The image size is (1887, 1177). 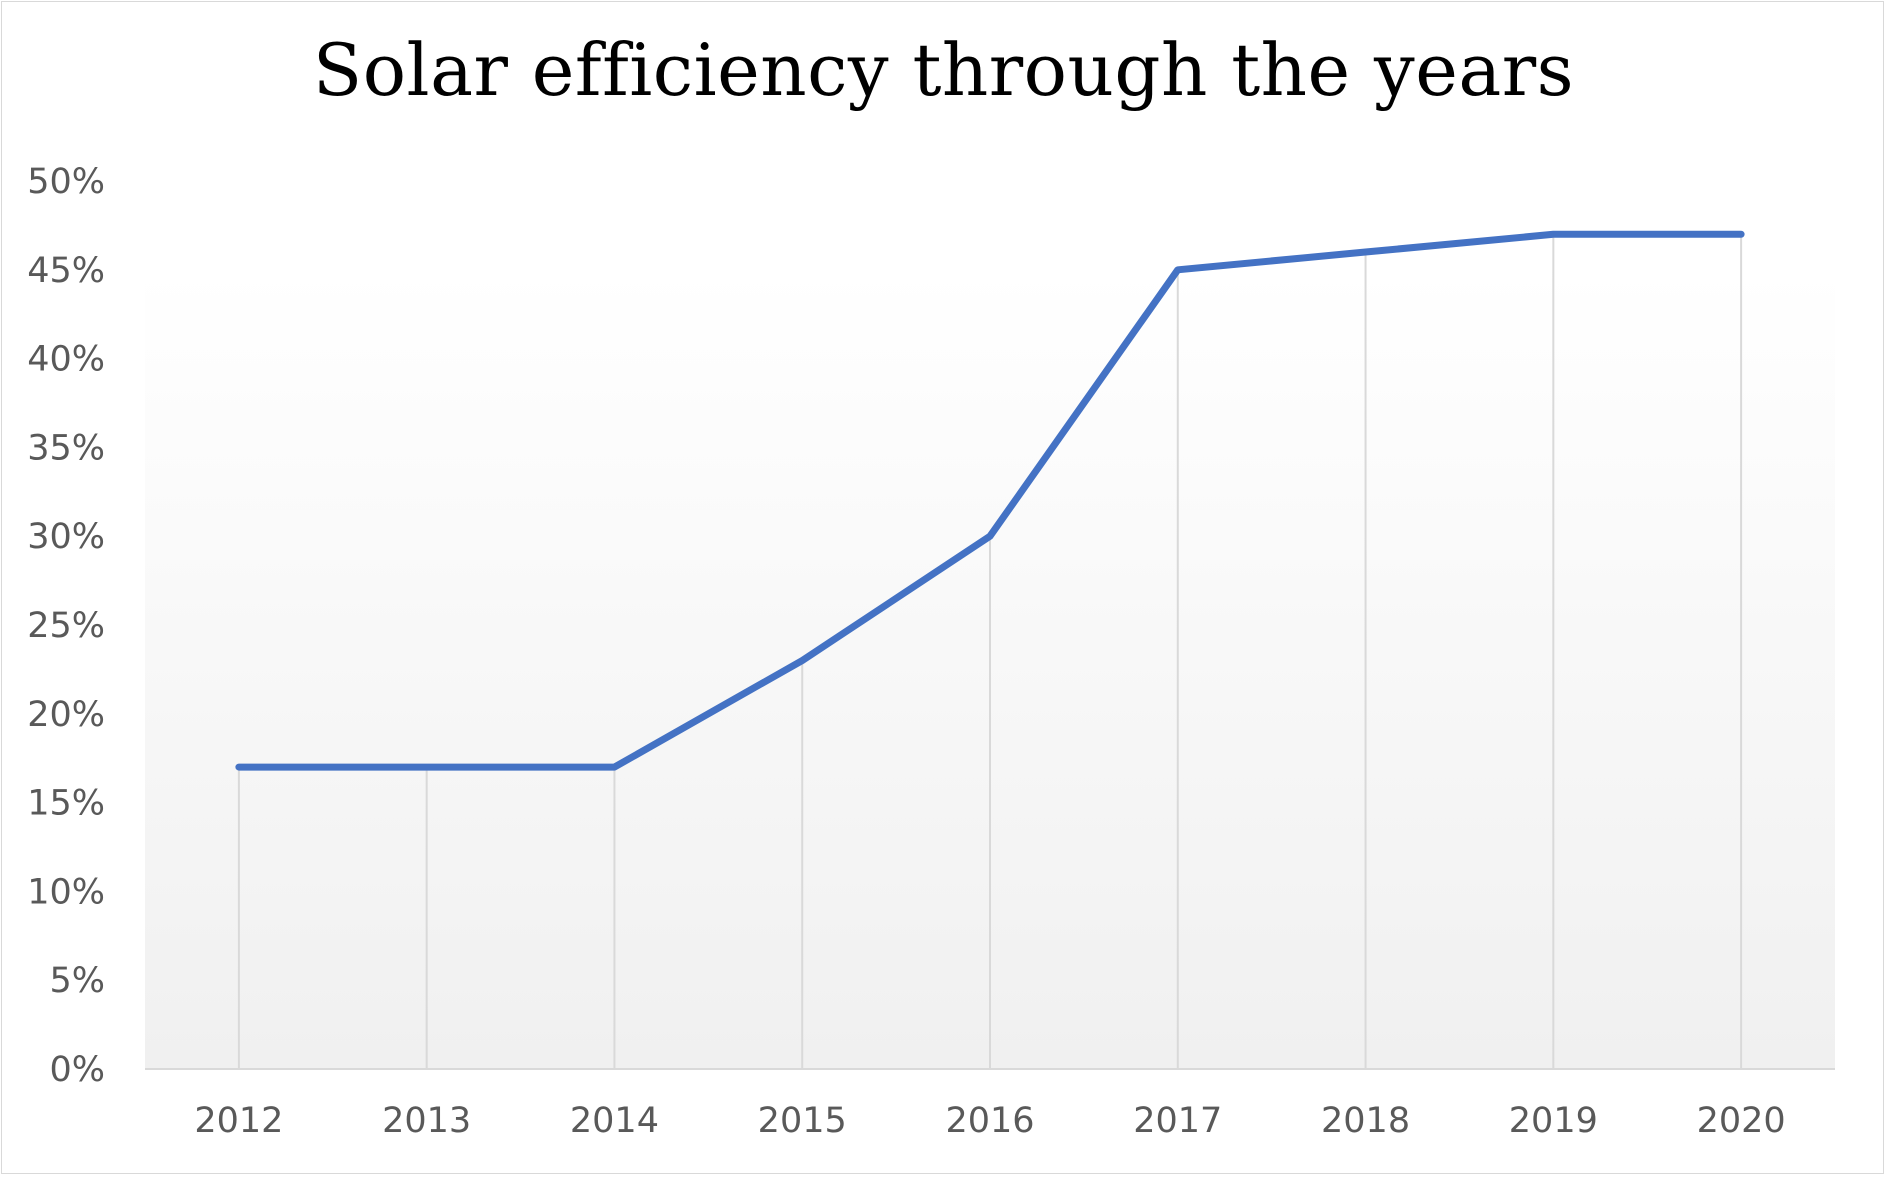 I want to click on y-tick-label: 35%, so click(x=66, y=448).